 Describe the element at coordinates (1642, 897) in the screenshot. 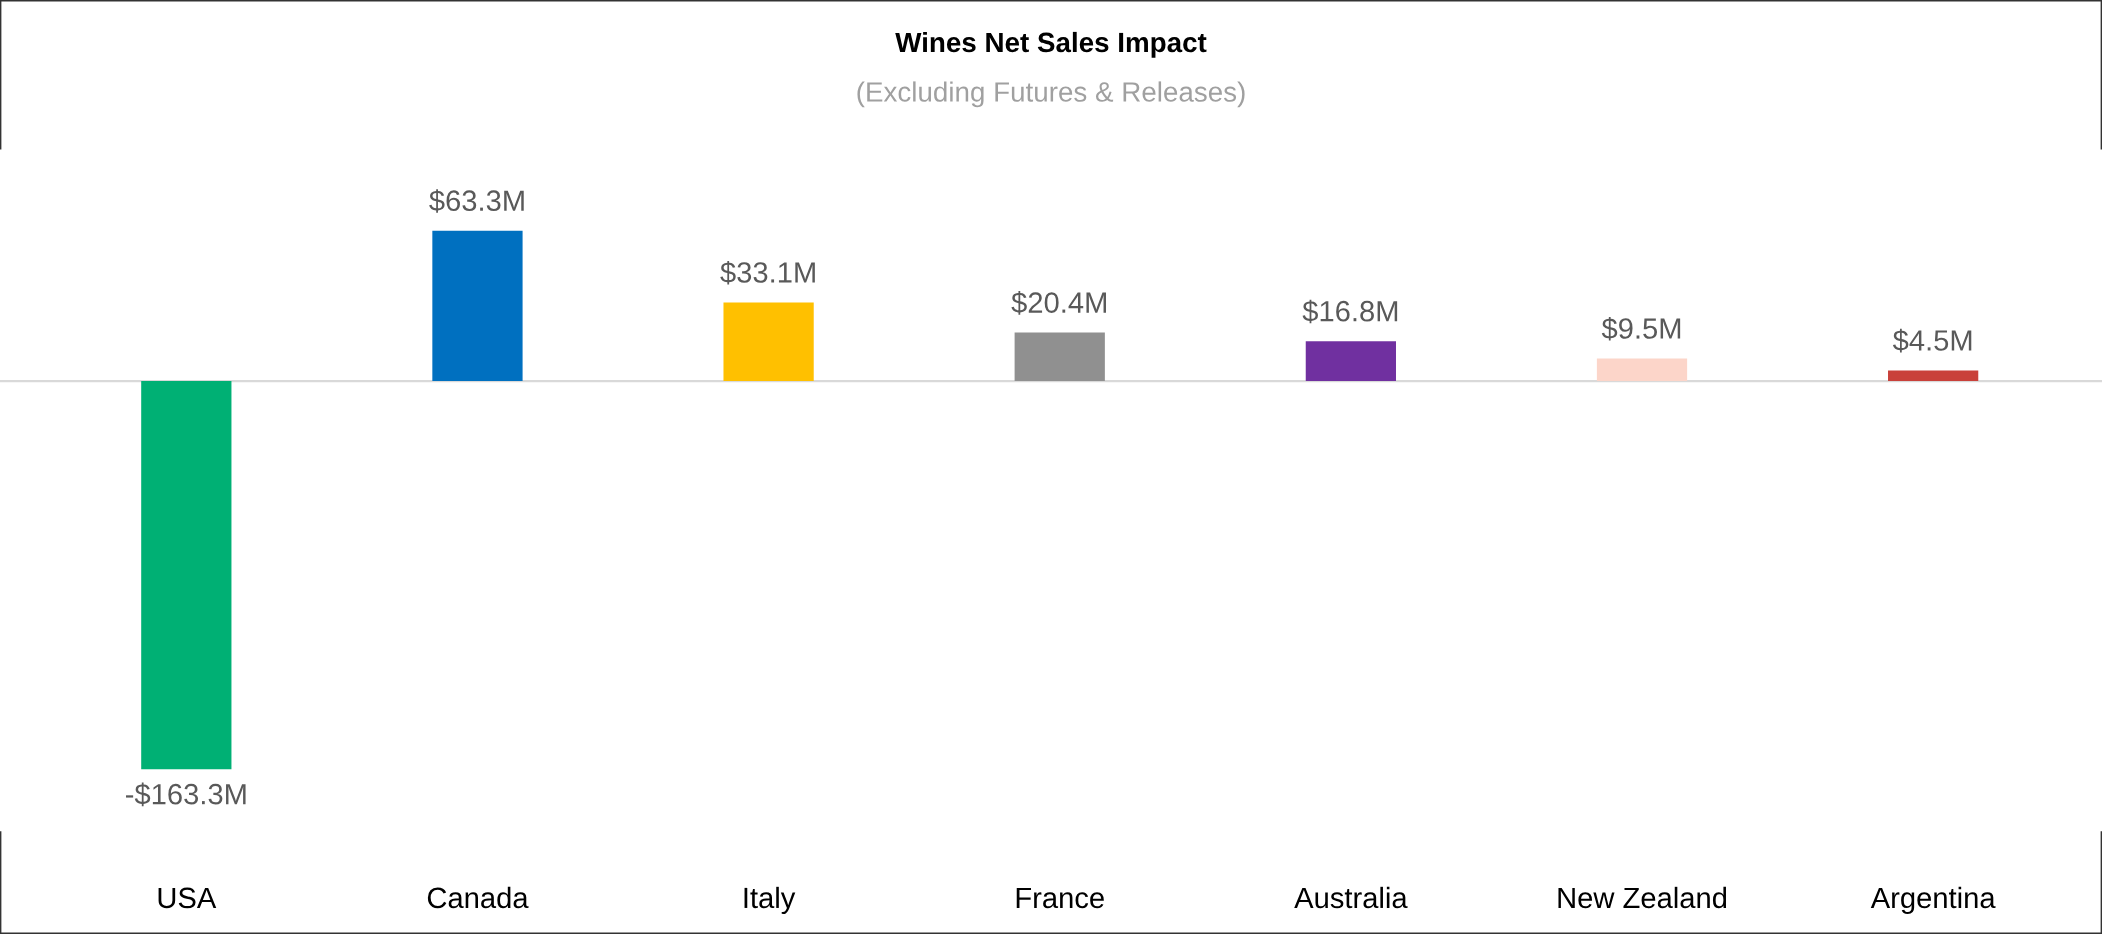

I see `x-tick-label: New Zealand` at that location.